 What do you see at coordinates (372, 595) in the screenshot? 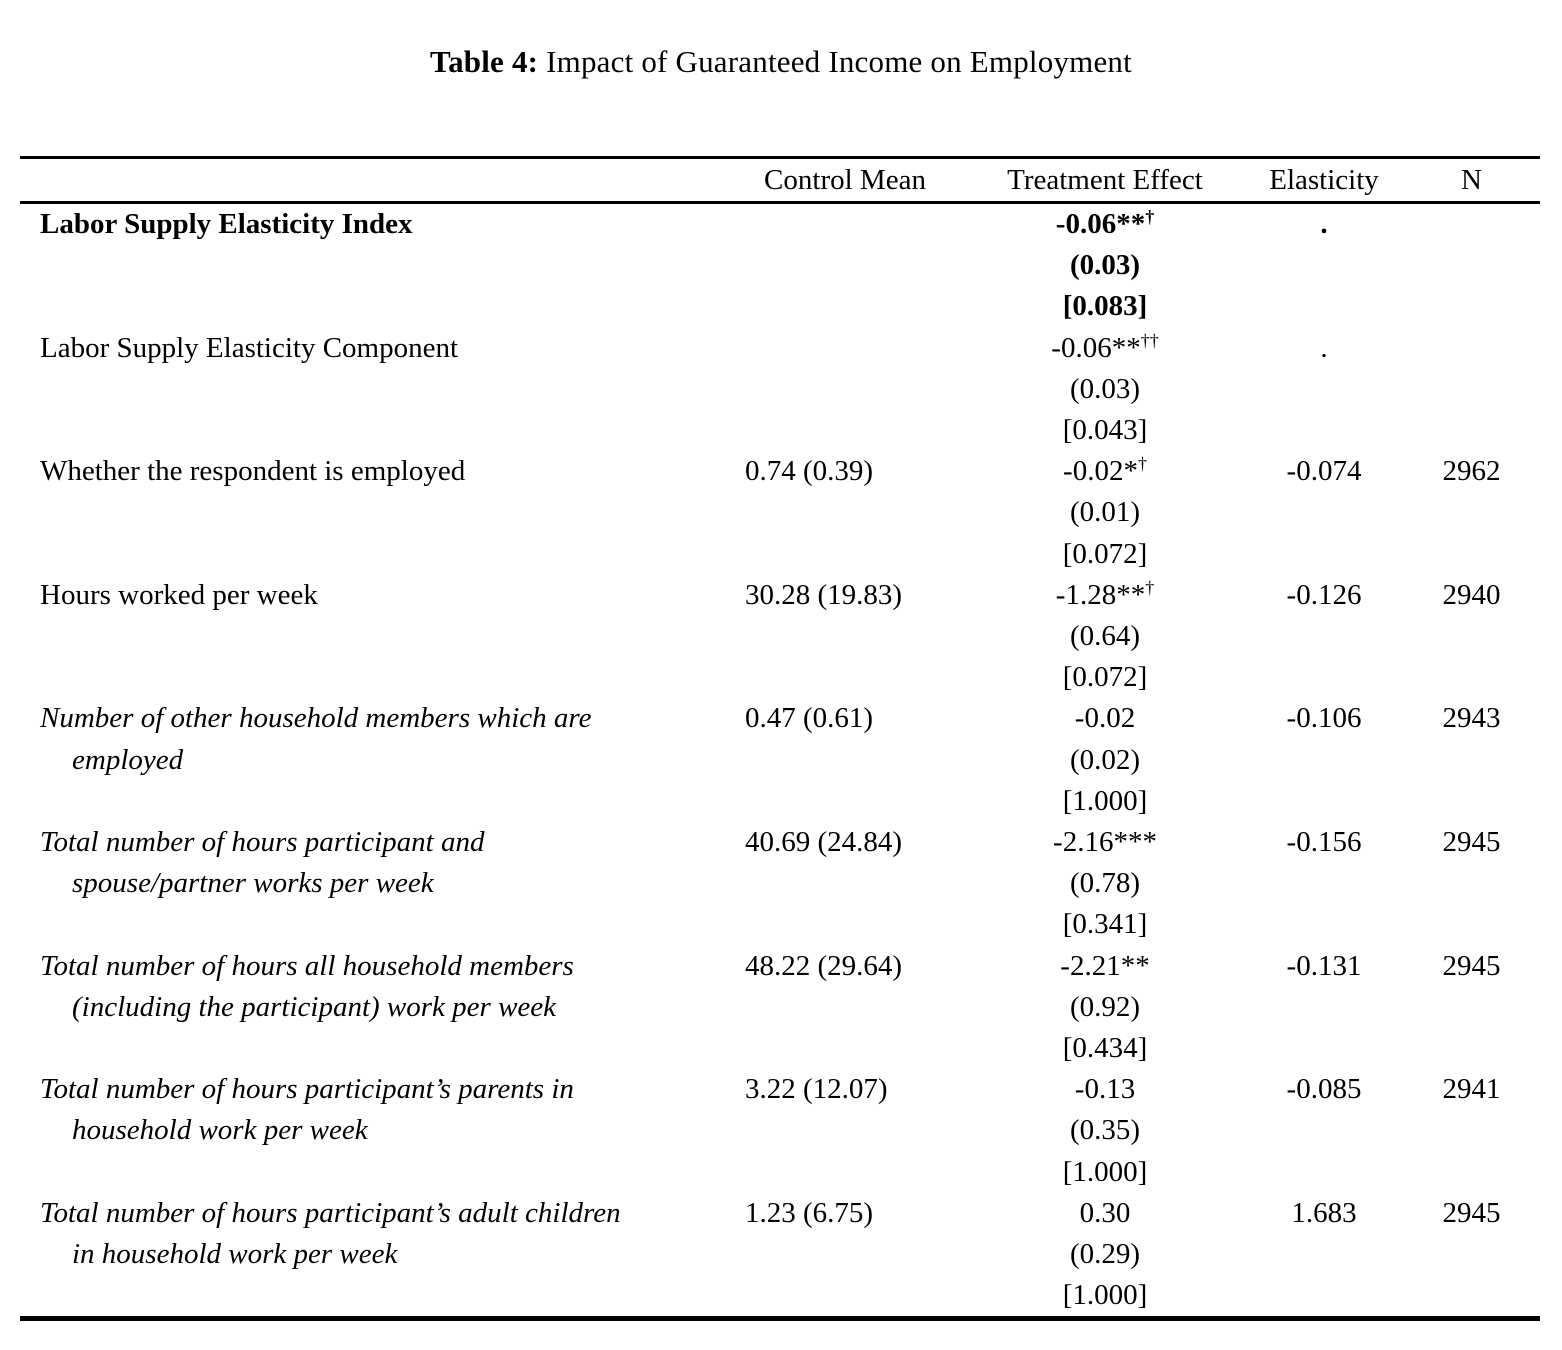
I see `row-label: Hours worked per week` at bounding box center [372, 595].